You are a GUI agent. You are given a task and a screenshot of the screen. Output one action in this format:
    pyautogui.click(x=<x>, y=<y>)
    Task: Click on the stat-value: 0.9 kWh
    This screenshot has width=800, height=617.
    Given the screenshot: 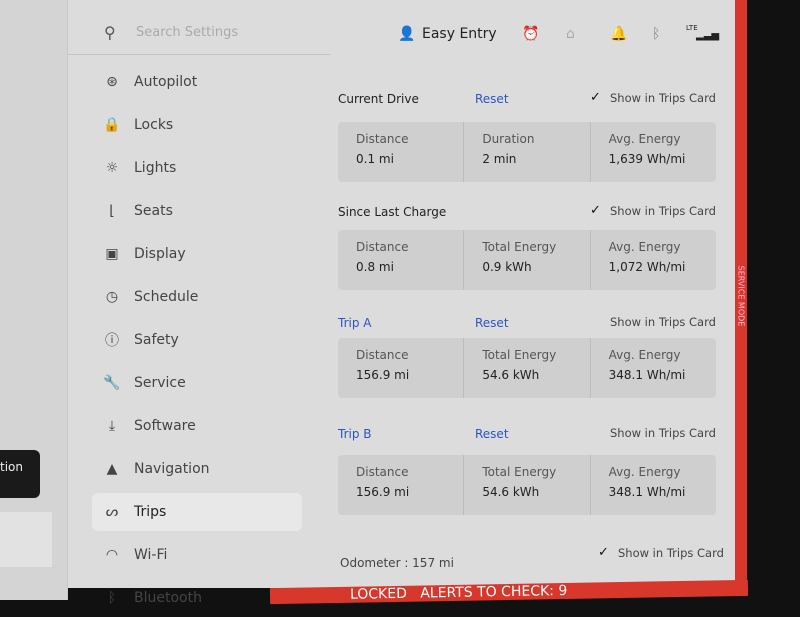 What is the action you would take?
    pyautogui.click(x=507, y=267)
    